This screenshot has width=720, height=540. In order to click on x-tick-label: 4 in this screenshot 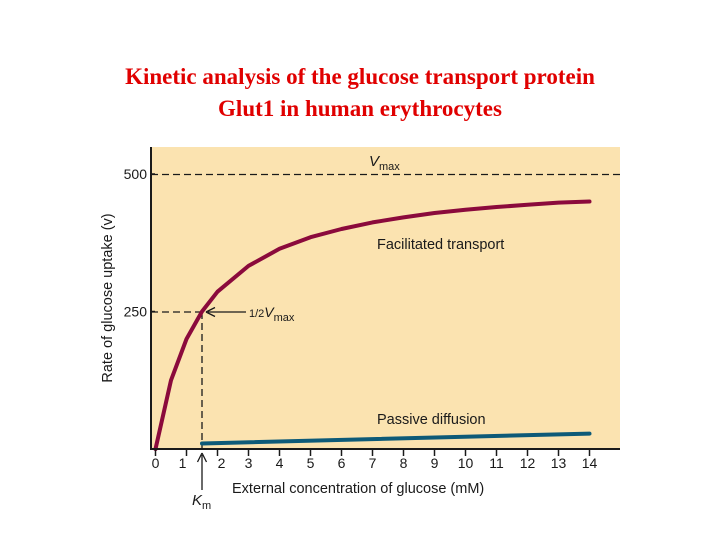, I will do `click(280, 463)`.